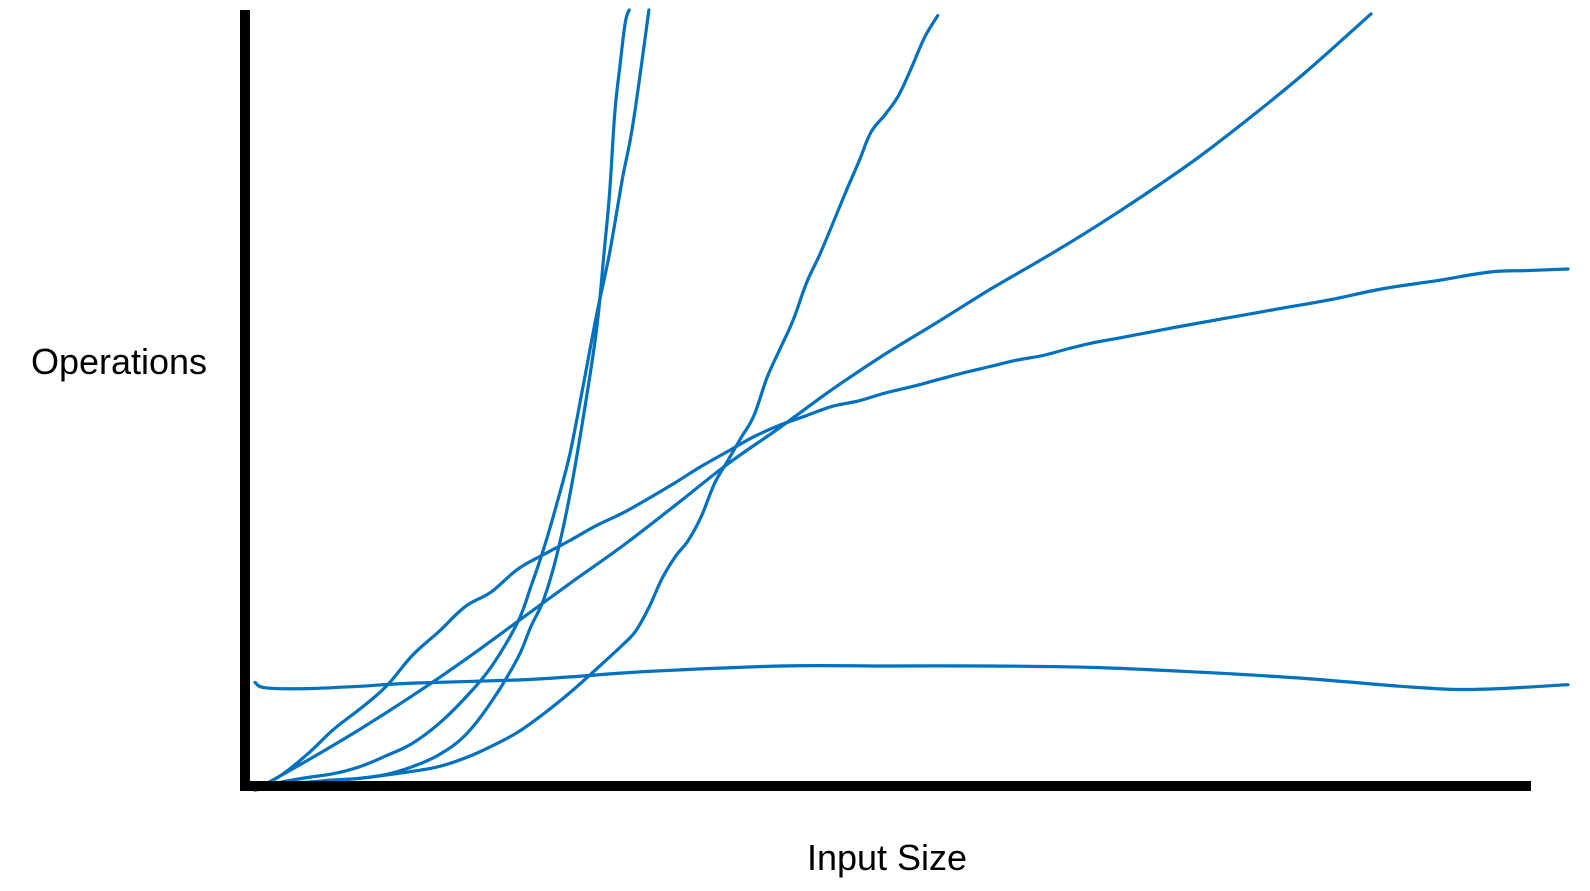 The image size is (1590, 891). What do you see at coordinates (119, 361) in the screenshot?
I see `y-axis-label: Operations` at bounding box center [119, 361].